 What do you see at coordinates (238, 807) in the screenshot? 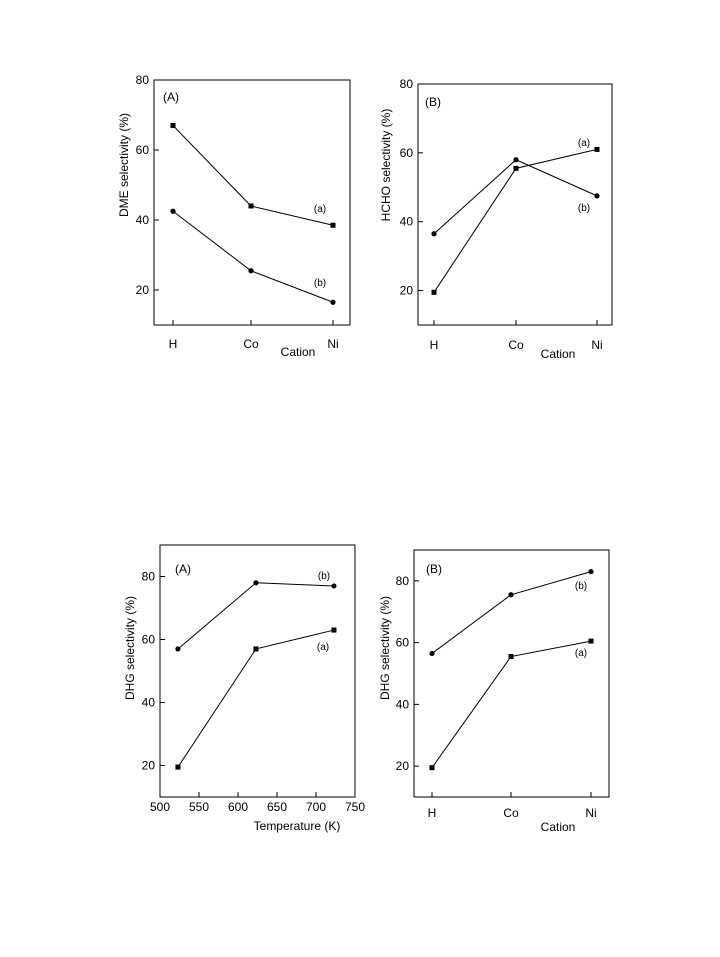
I see `x-tick-label: 600` at bounding box center [238, 807].